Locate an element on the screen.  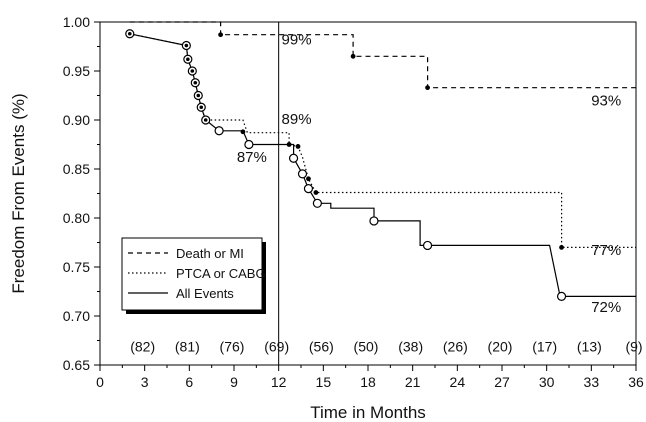
y-tick-label: 0.95 is located at coordinates (76, 71).